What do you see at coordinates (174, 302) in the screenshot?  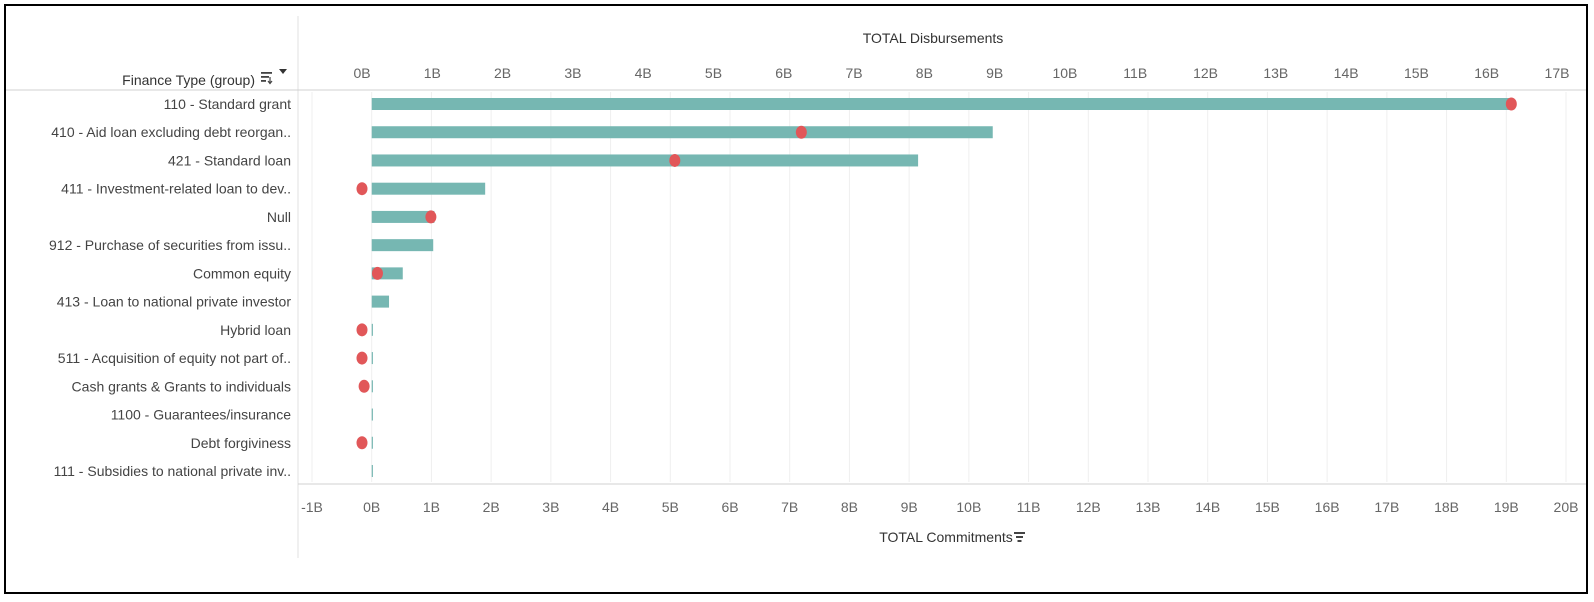 I see `category-label: 413 - Loan to national private investor` at bounding box center [174, 302].